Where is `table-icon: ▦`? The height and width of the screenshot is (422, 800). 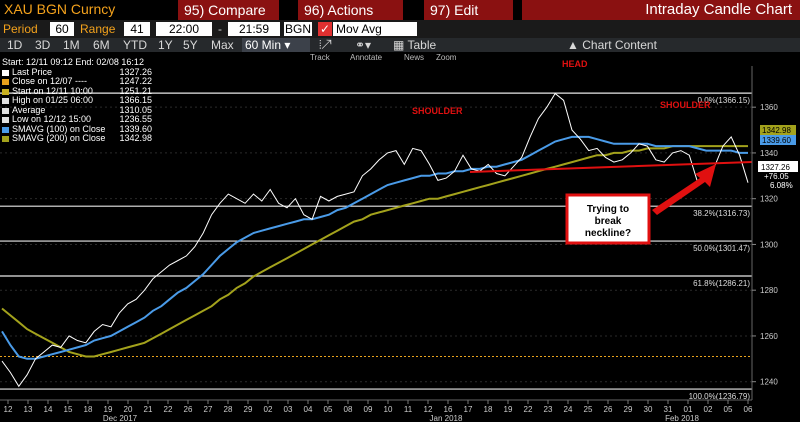 table-icon: ▦ is located at coordinates (399, 45).